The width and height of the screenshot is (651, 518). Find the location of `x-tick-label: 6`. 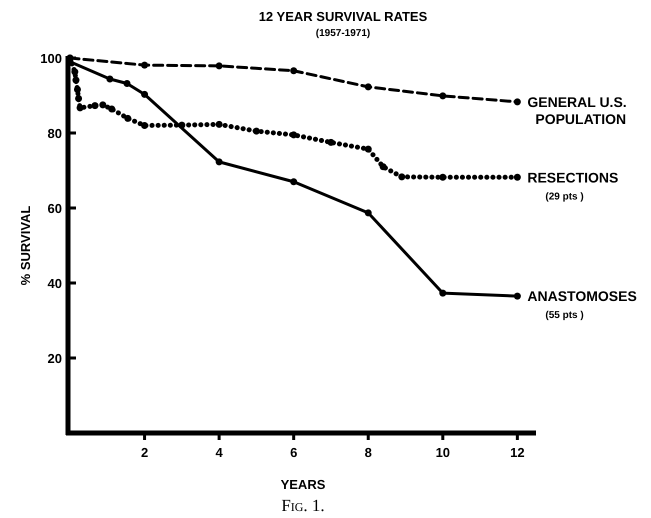

x-tick-label: 6 is located at coordinates (294, 452).